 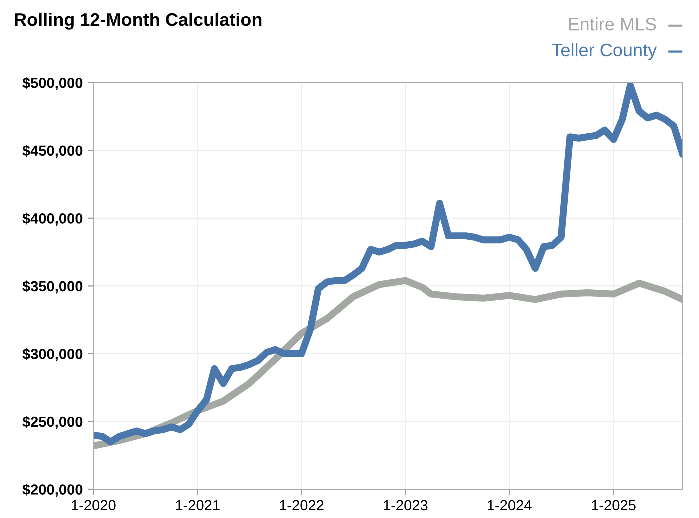 I want to click on x-tick-label: 1-2023, so click(x=406, y=505).